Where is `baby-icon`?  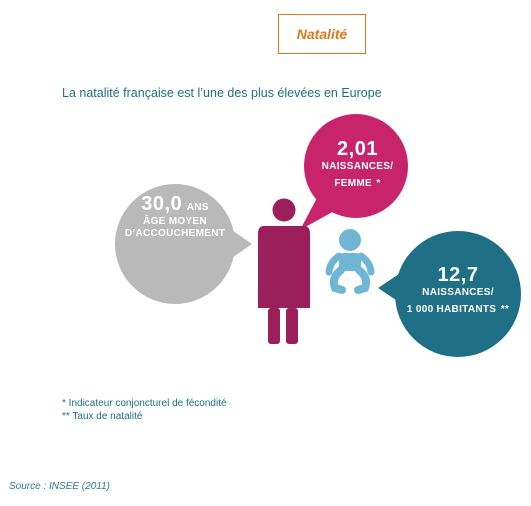
baby-icon is located at coordinates (350, 261).